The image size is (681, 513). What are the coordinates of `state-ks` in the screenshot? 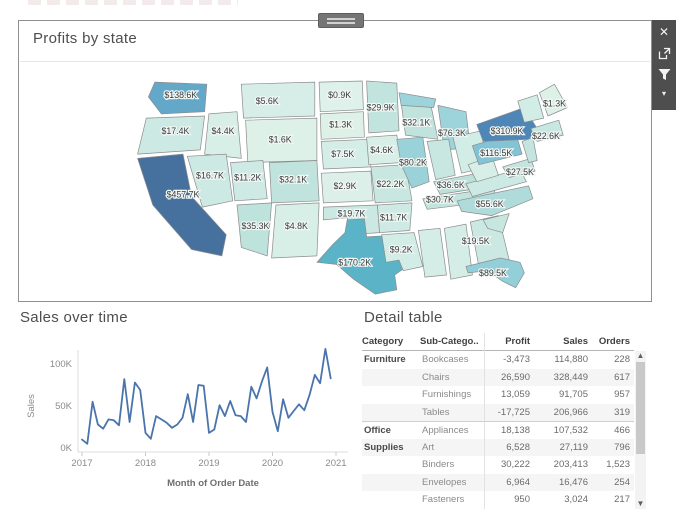 It's located at (347, 187).